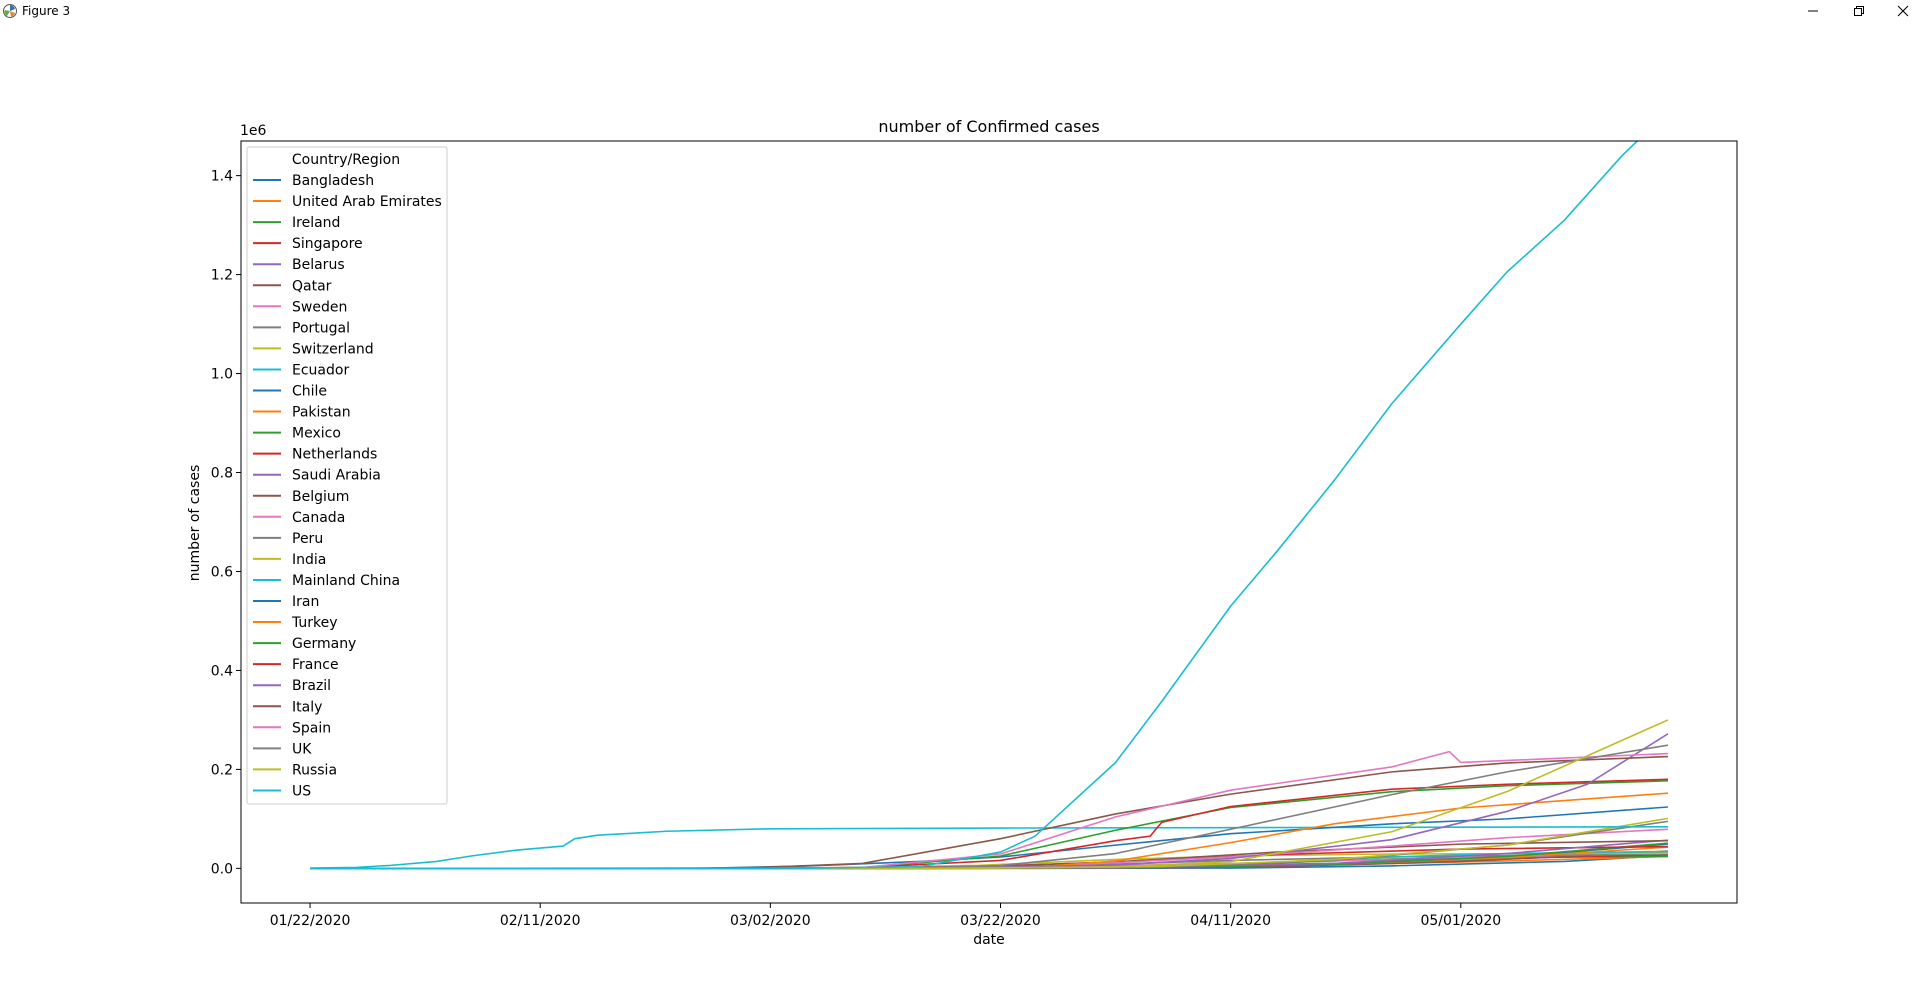 The width and height of the screenshot is (1918, 1005). Describe the element at coordinates (222, 869) in the screenshot. I see `y-tick-label: 0.0` at that location.